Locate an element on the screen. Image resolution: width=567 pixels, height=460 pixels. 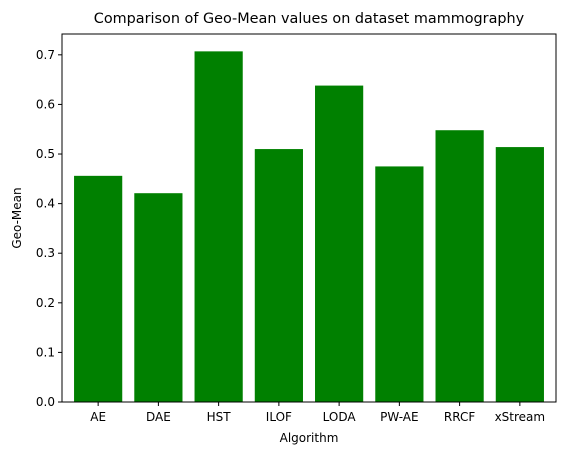
bar-hst is located at coordinates (218, 227).